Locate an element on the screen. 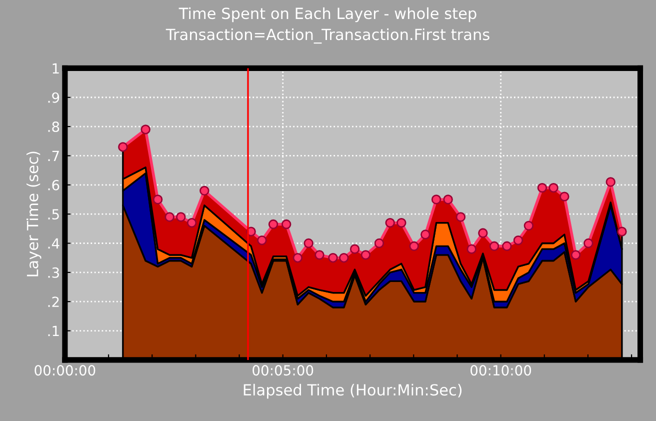 Image resolution: width=656 pixels, height=421 pixels. x-axis-title: Elapsed Time (Hour:Min:Sec) is located at coordinates (353, 391).